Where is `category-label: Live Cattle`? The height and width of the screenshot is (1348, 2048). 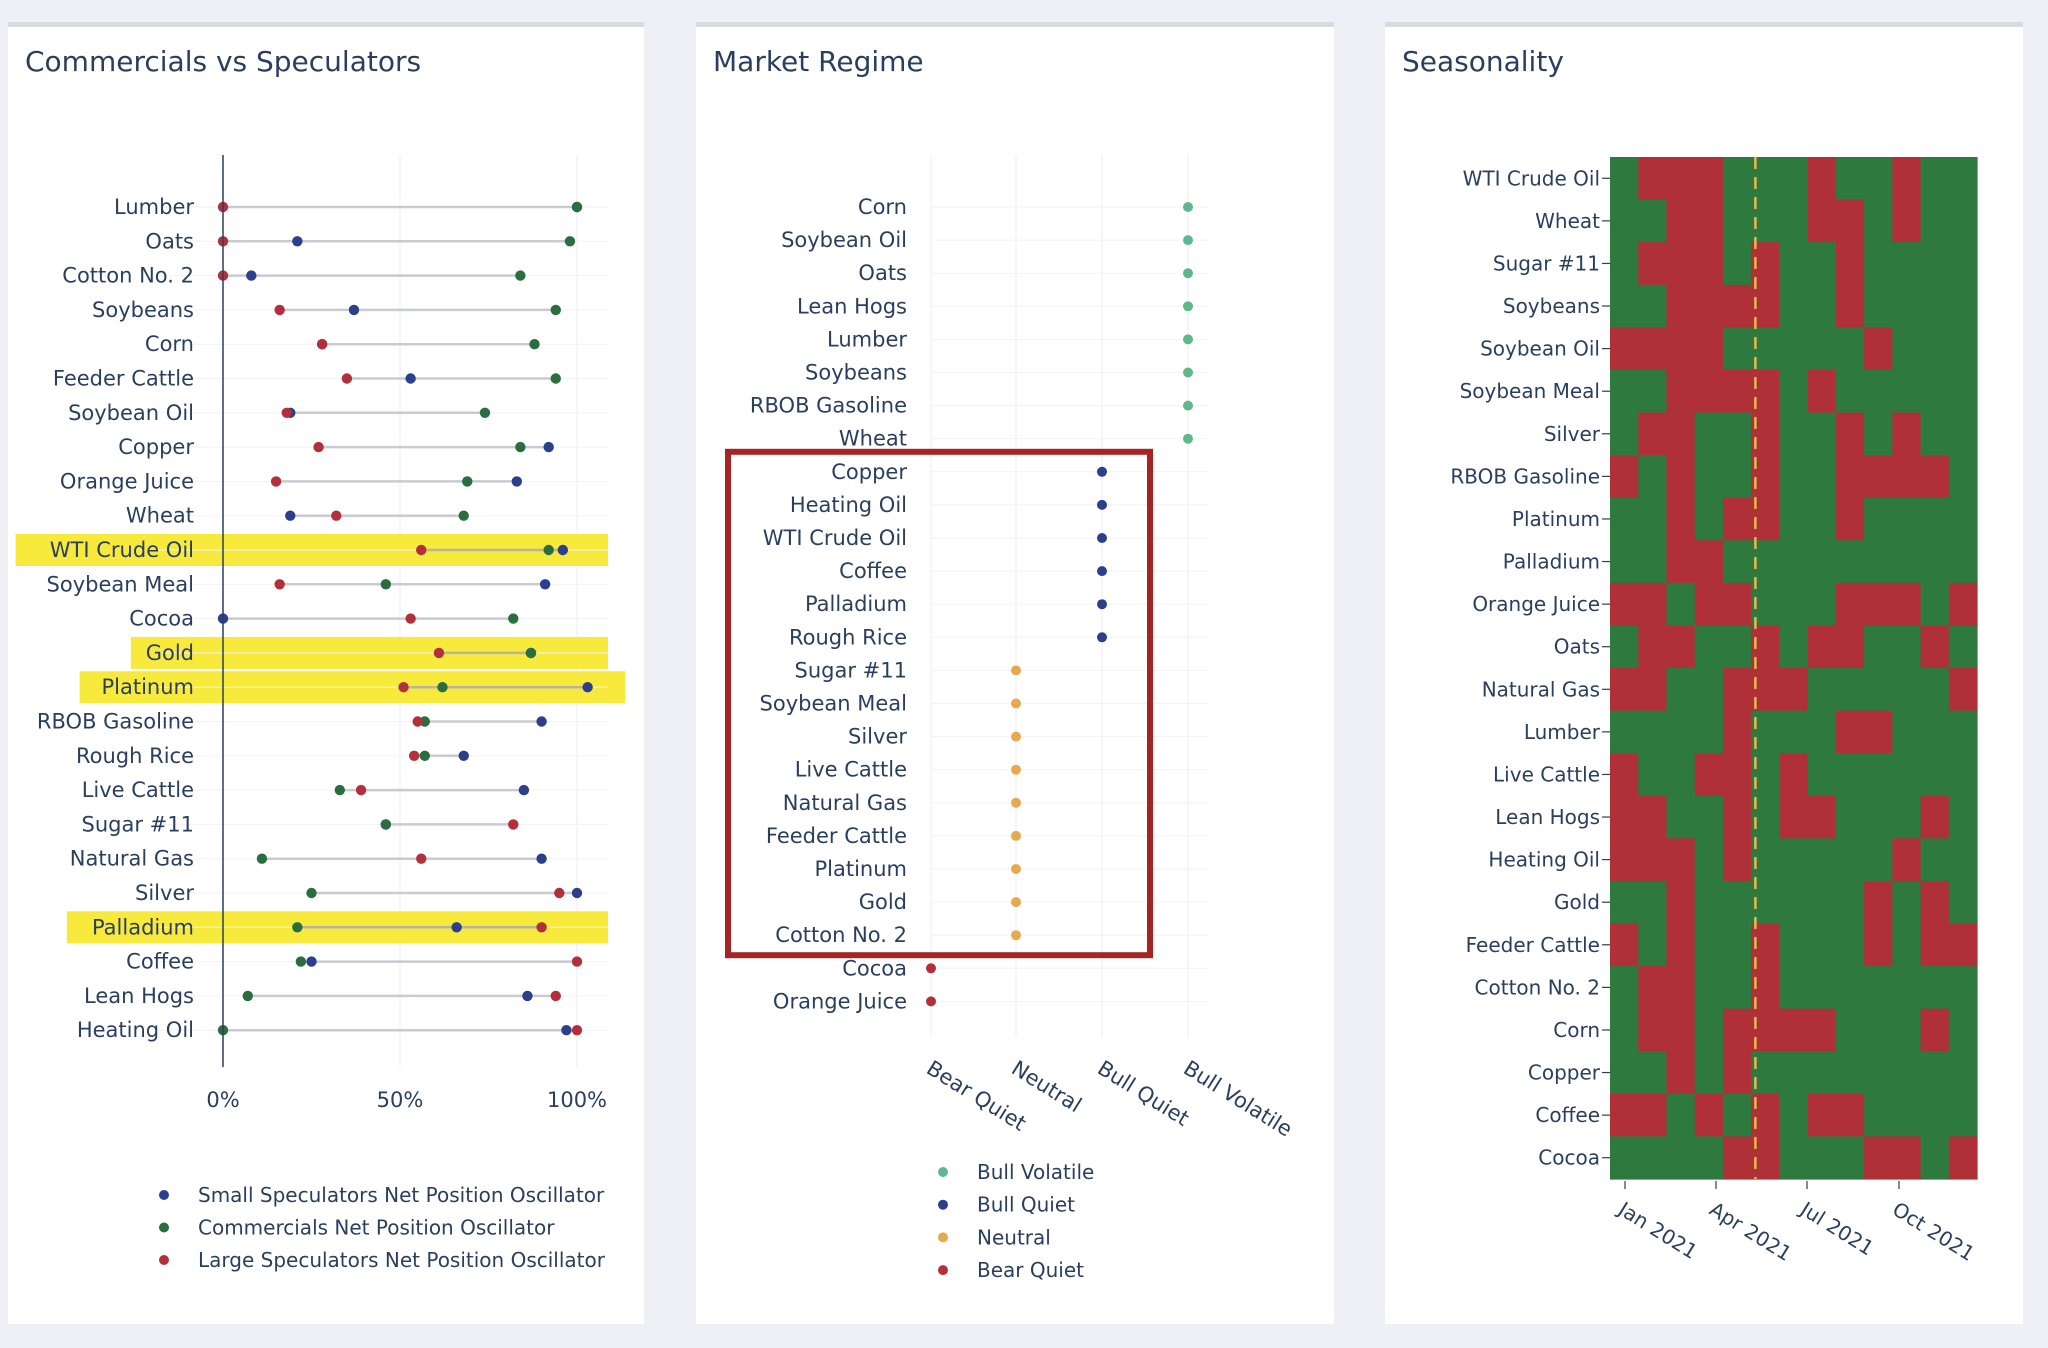 category-label: Live Cattle is located at coordinates (851, 770).